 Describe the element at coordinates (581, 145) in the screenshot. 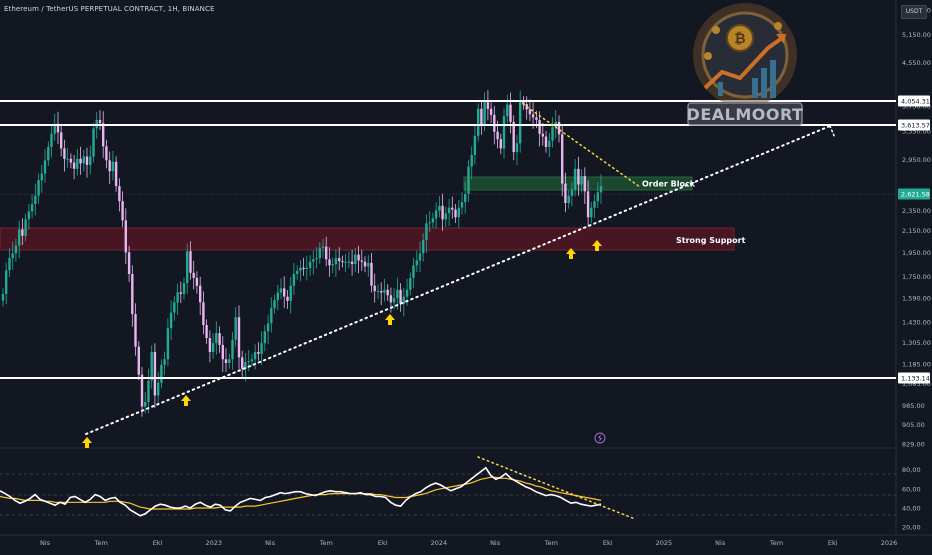

I see `descending-resistance-trendline` at that location.